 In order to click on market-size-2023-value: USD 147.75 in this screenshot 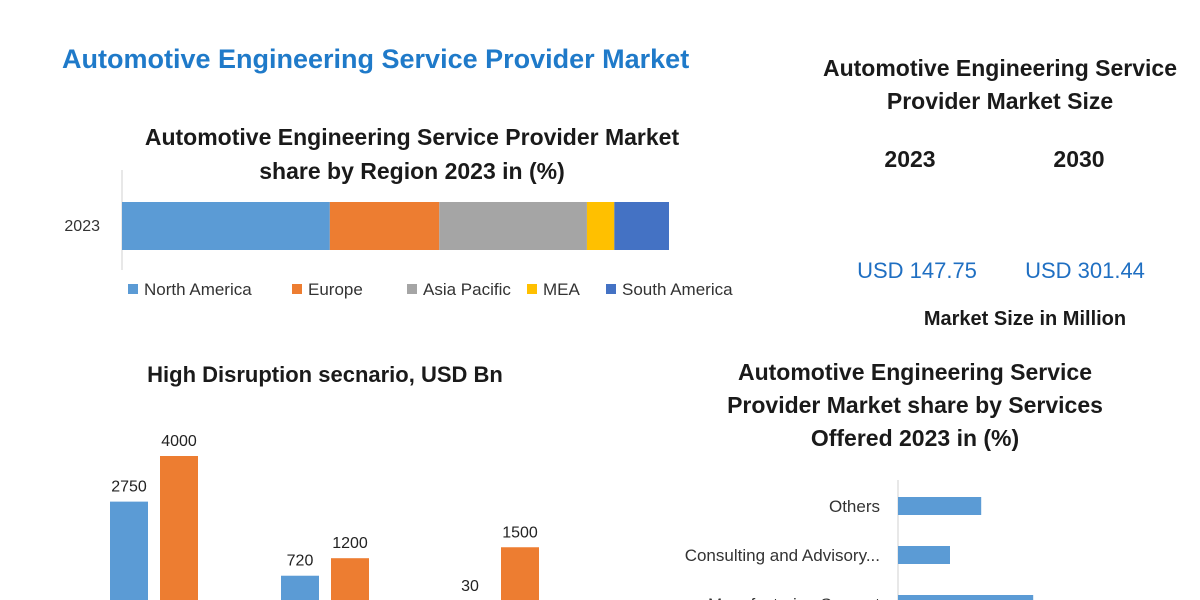, I will do `click(917, 270)`.